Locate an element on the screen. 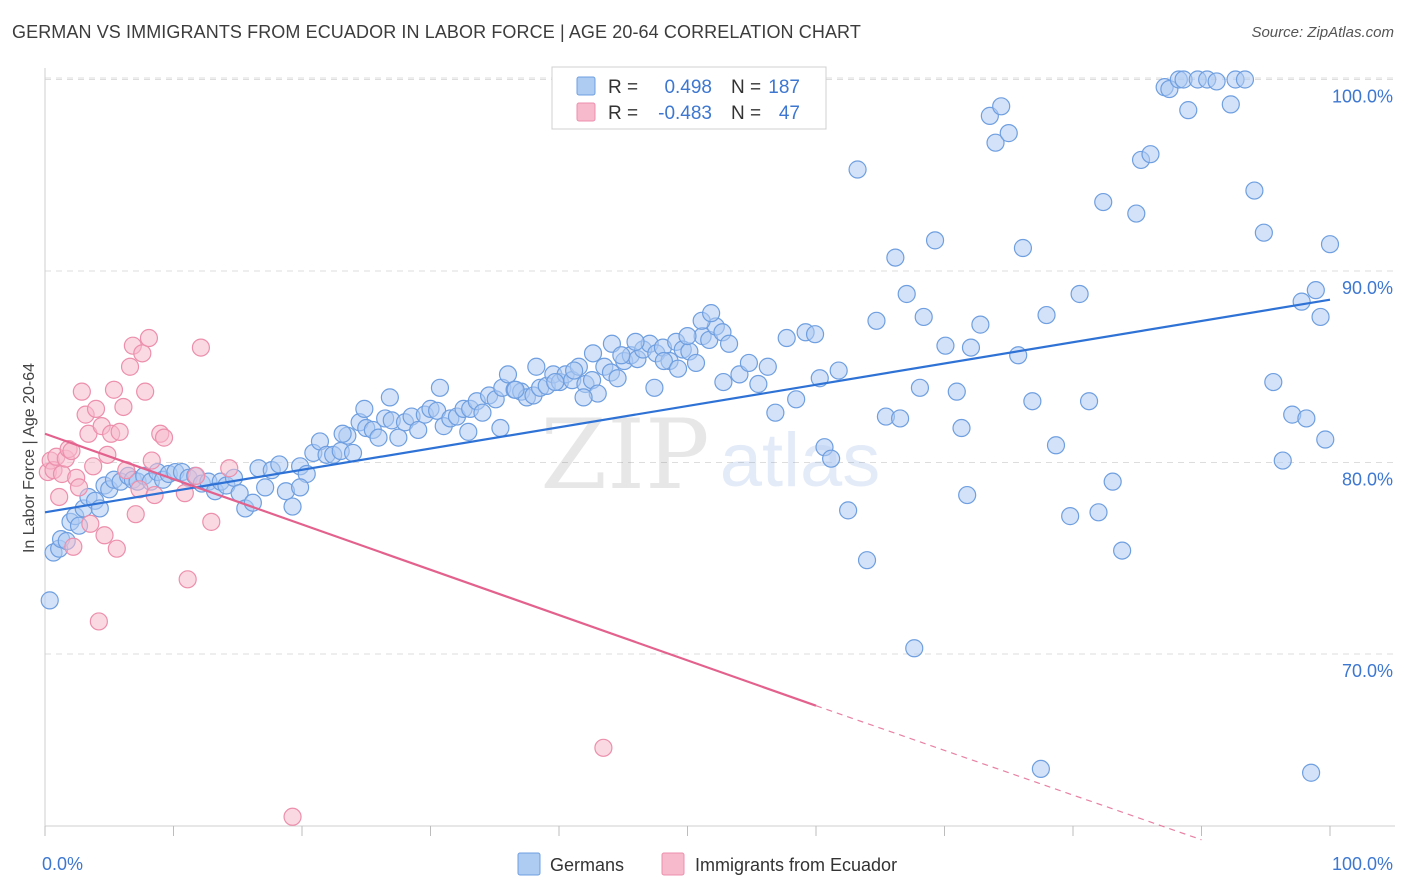  x-tick-labels: 0.0% 100.0% is located at coordinates (717, 864).